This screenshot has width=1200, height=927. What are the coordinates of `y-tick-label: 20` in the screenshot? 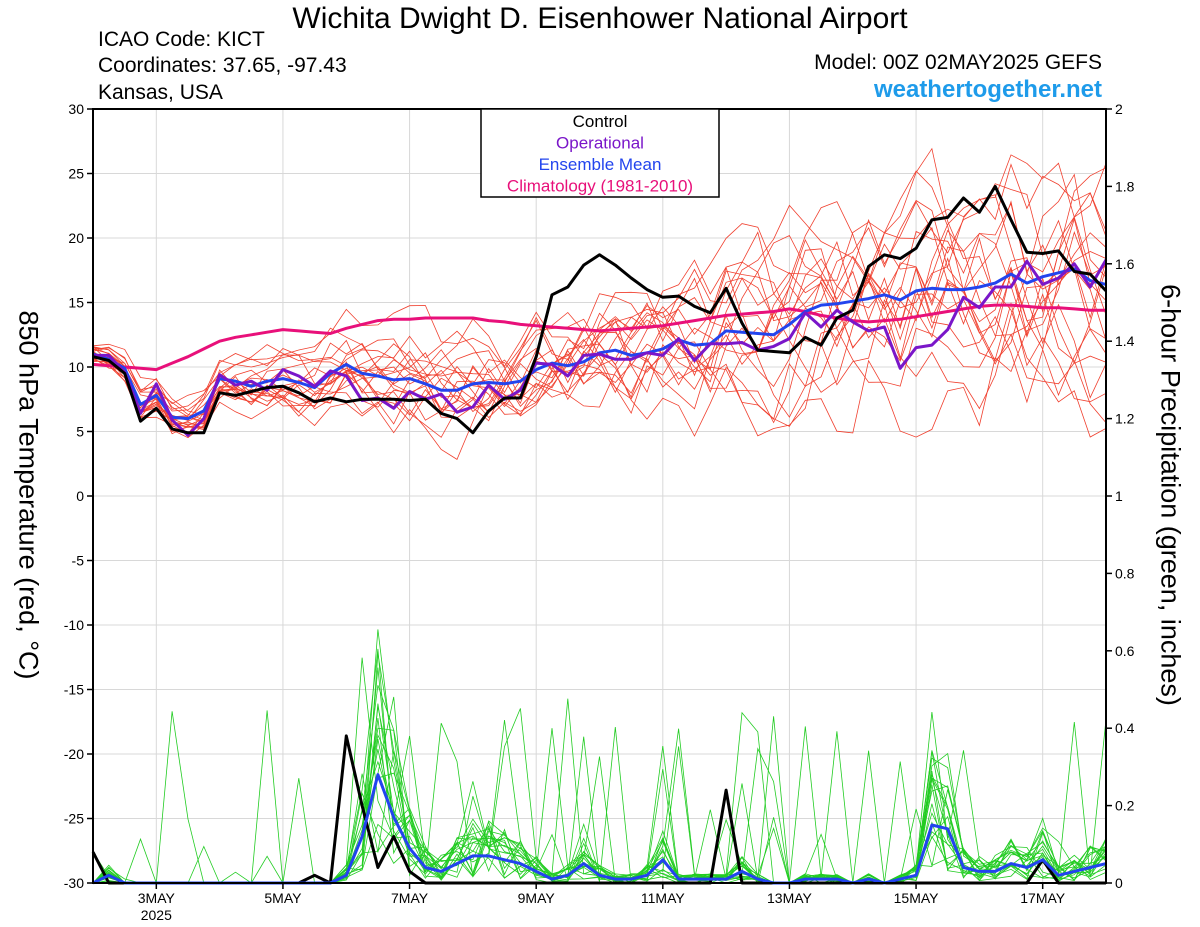 It's located at (76, 238).